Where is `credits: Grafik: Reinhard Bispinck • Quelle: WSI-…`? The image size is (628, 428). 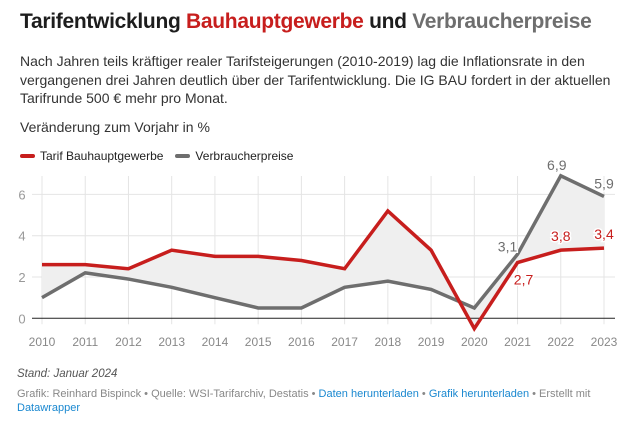
credits: Grafik: Reinhard Bispinck • Quelle: WSI-… is located at coordinates (317, 401).